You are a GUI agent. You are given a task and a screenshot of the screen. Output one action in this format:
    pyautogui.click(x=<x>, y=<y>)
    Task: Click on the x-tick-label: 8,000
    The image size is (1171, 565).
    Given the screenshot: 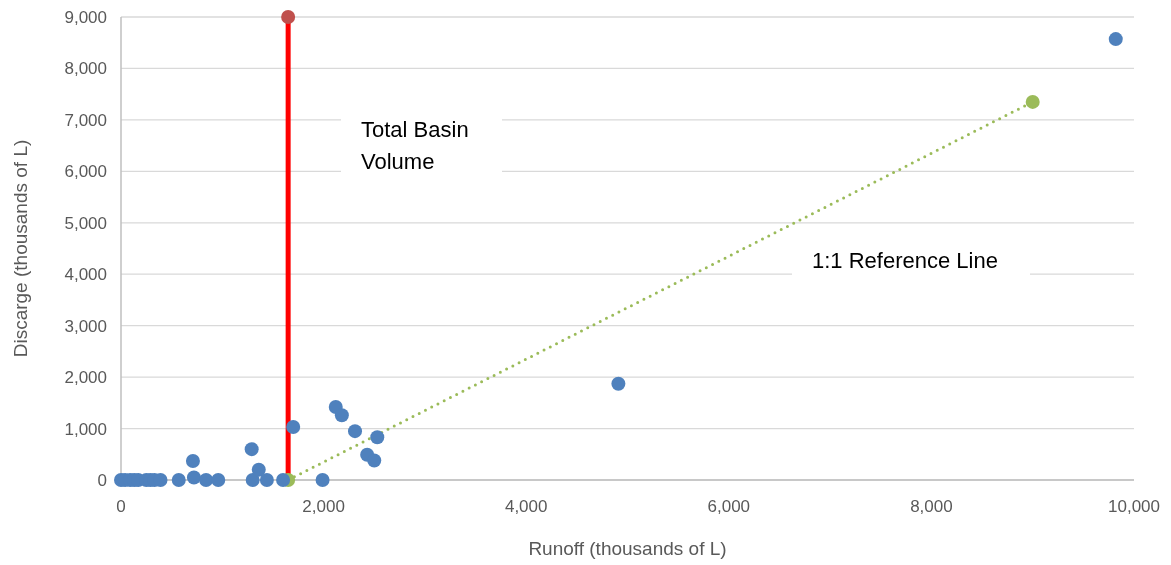 What is the action you would take?
    pyautogui.click(x=931, y=506)
    